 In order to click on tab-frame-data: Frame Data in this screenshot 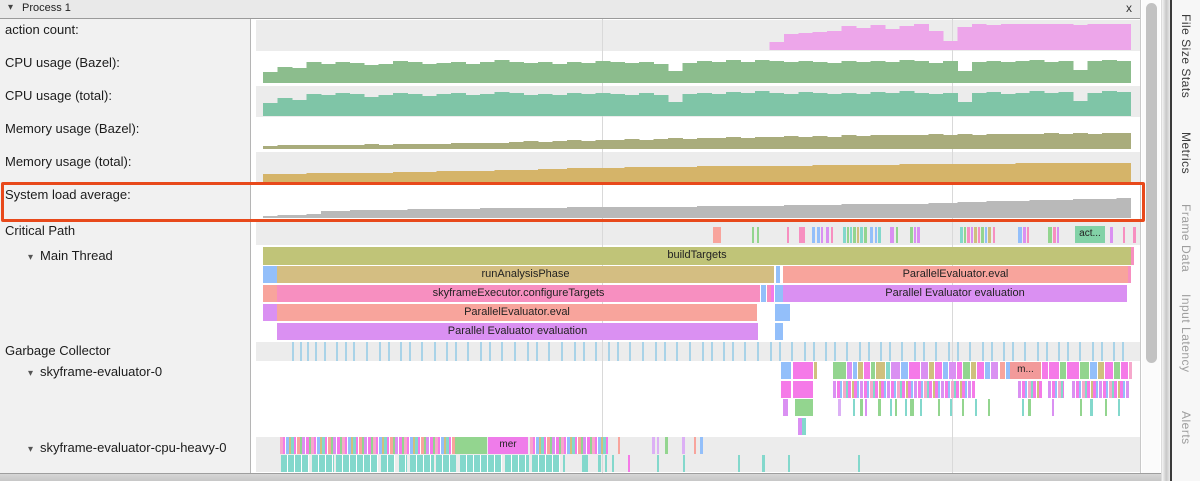, I will do `click(1186, 238)`.